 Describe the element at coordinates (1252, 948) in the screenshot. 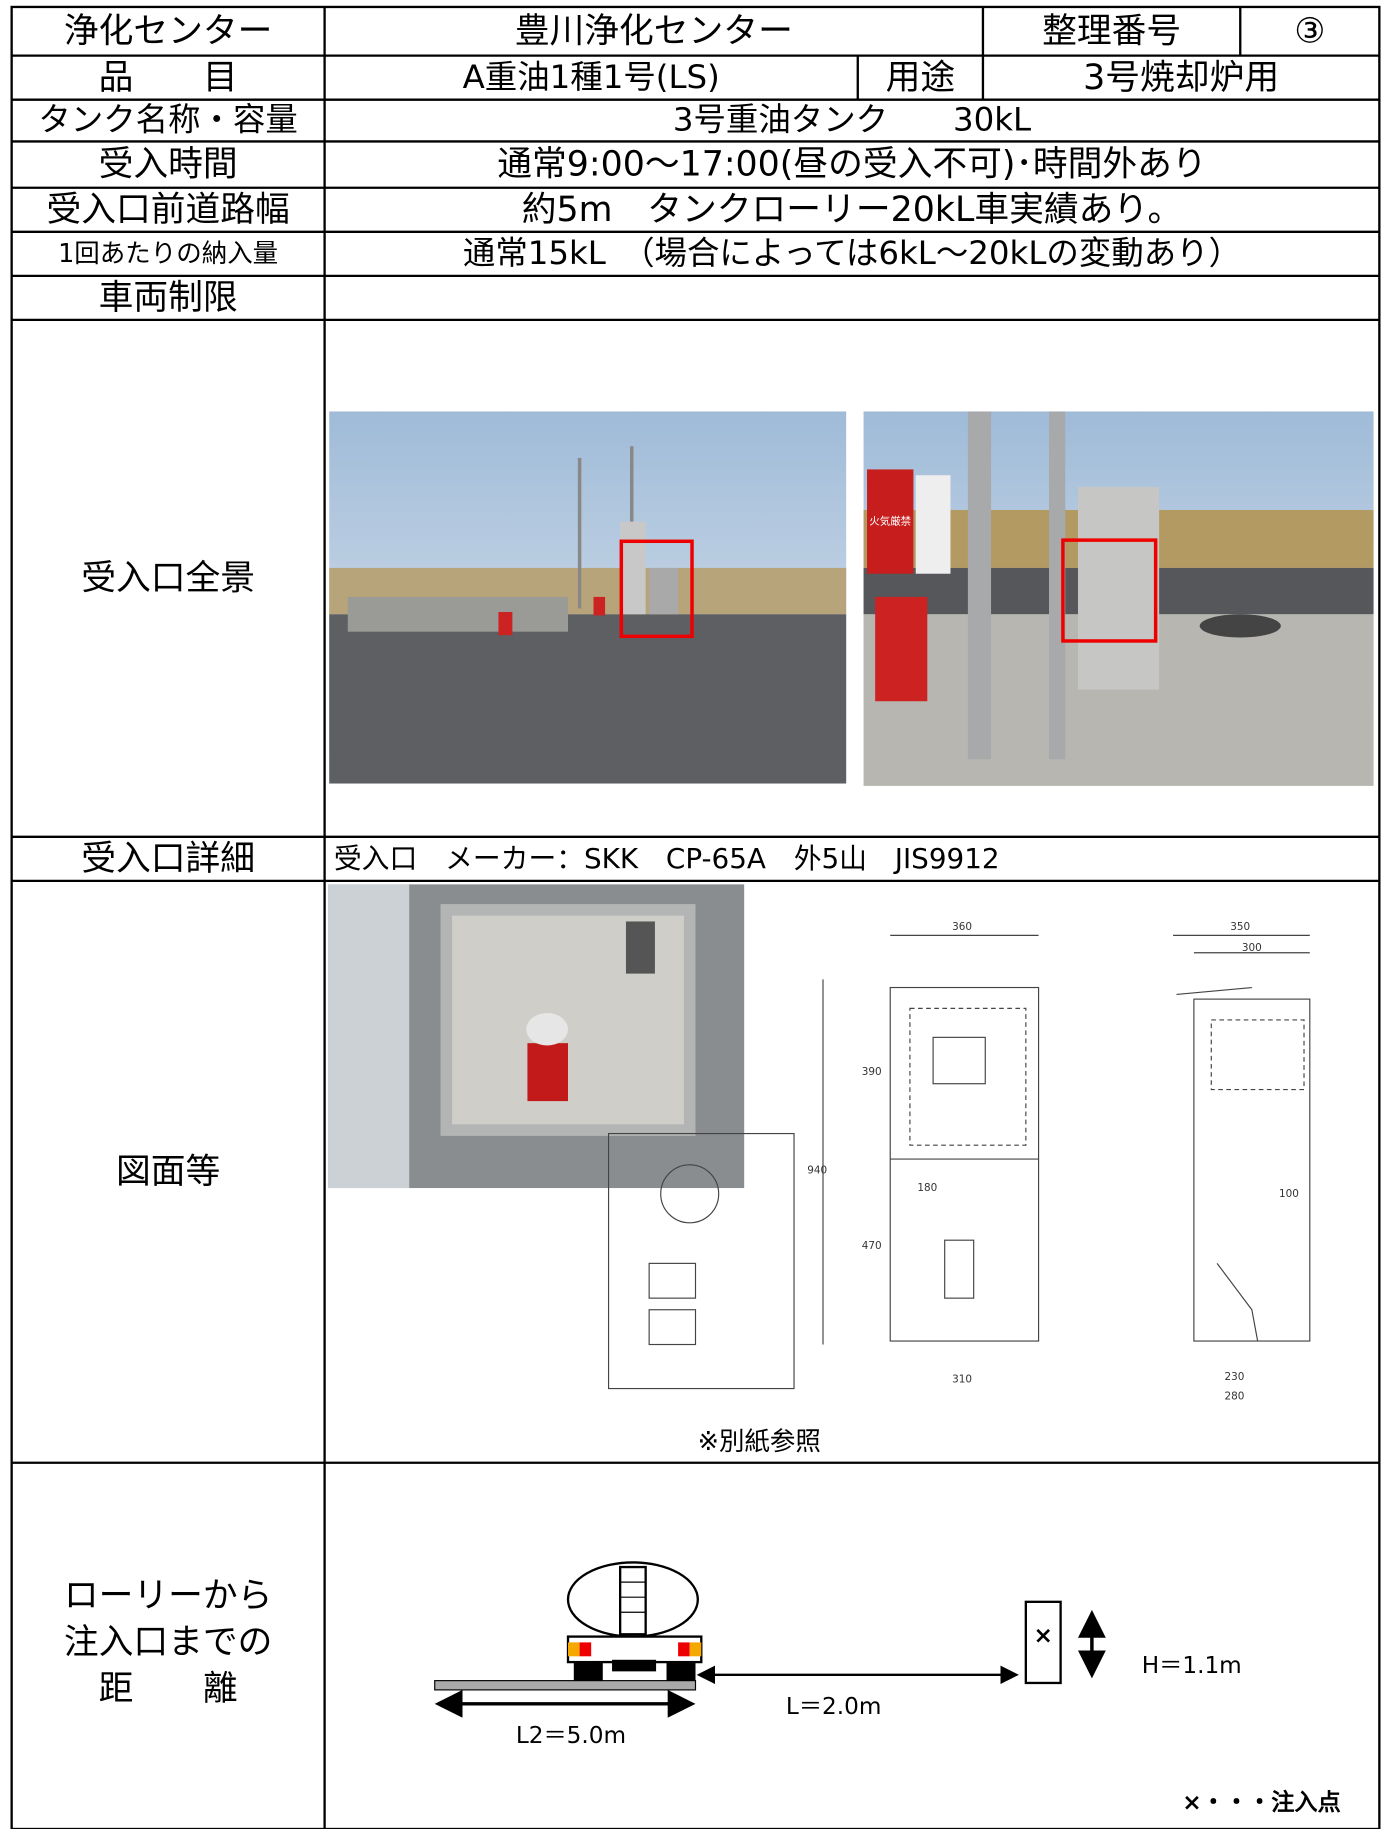

I see `dimension-number: 300` at that location.